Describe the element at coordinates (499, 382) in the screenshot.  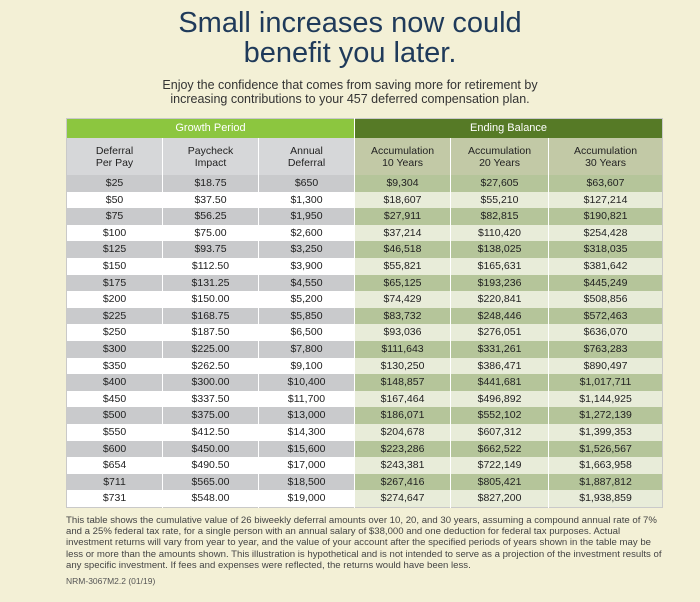
I see `cell-accumulation-20-years: $441,681` at that location.